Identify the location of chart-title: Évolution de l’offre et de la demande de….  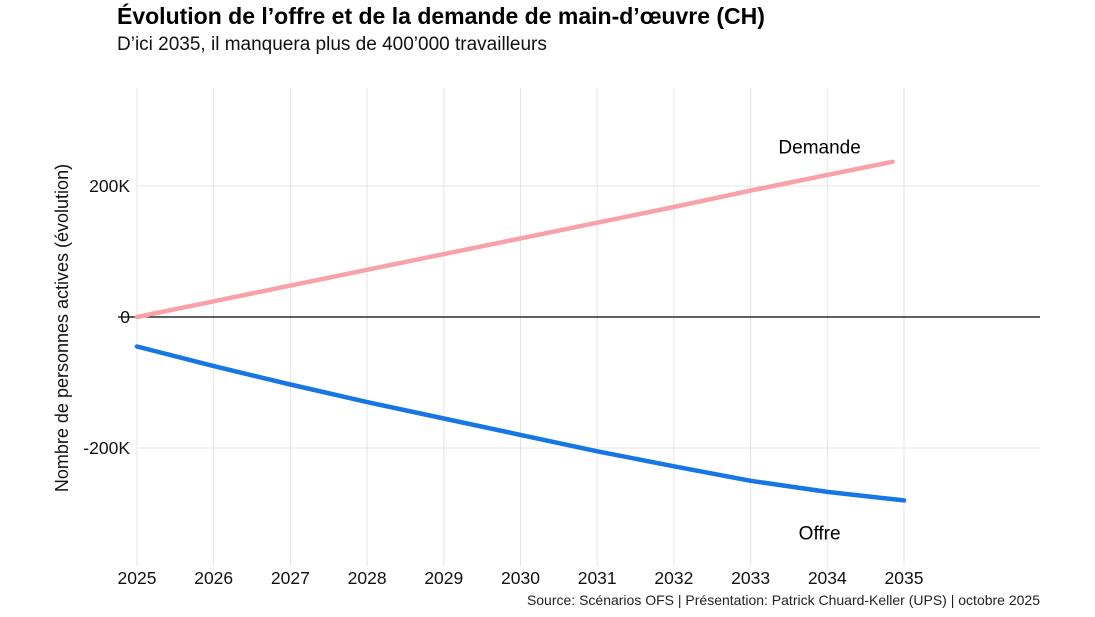
(441, 16).